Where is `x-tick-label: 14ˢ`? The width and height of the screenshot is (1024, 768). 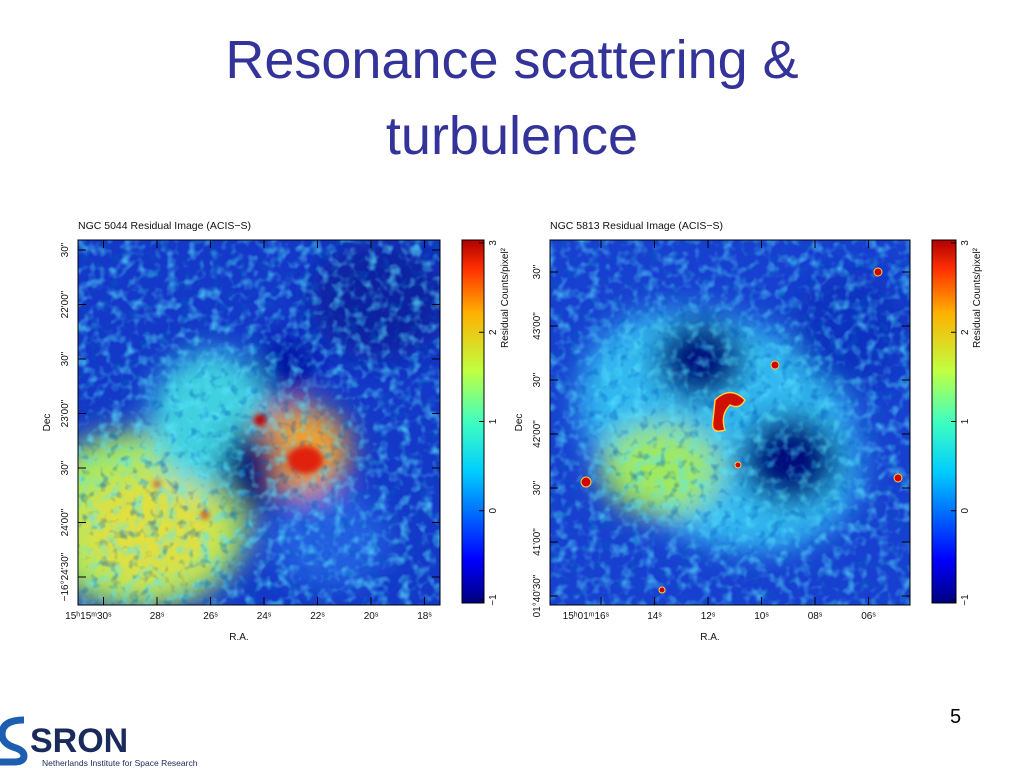 x-tick-label: 14ˢ is located at coordinates (654, 616).